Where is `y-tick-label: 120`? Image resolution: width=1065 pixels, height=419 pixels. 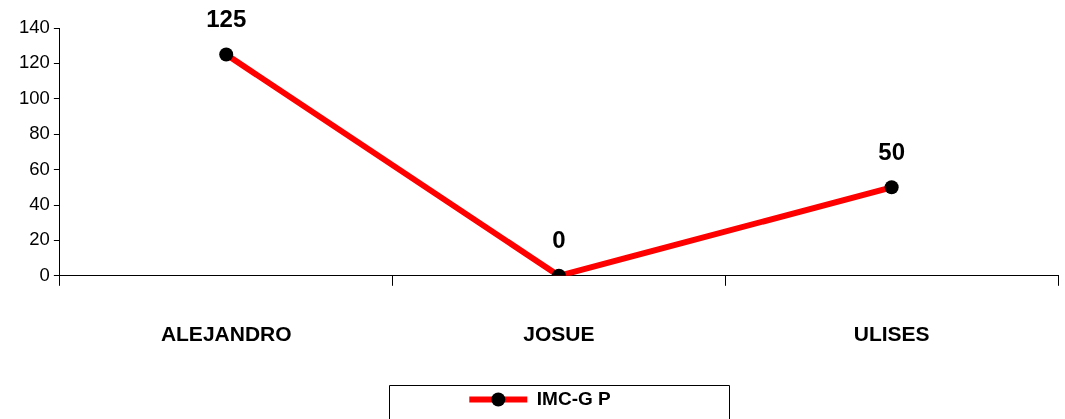 y-tick-label: 120 is located at coordinates (34, 62).